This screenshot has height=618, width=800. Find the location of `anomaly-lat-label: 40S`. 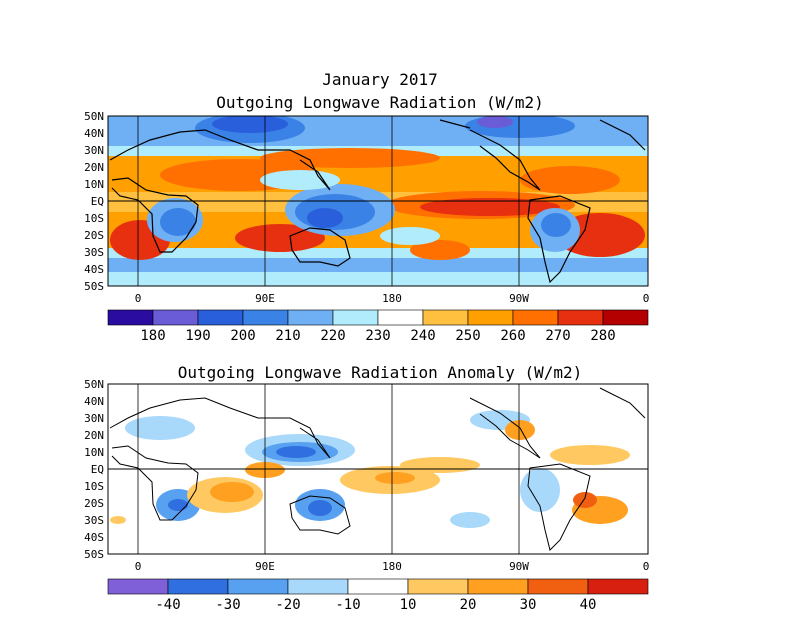

anomaly-lat-label: 40S is located at coordinates (94, 537).